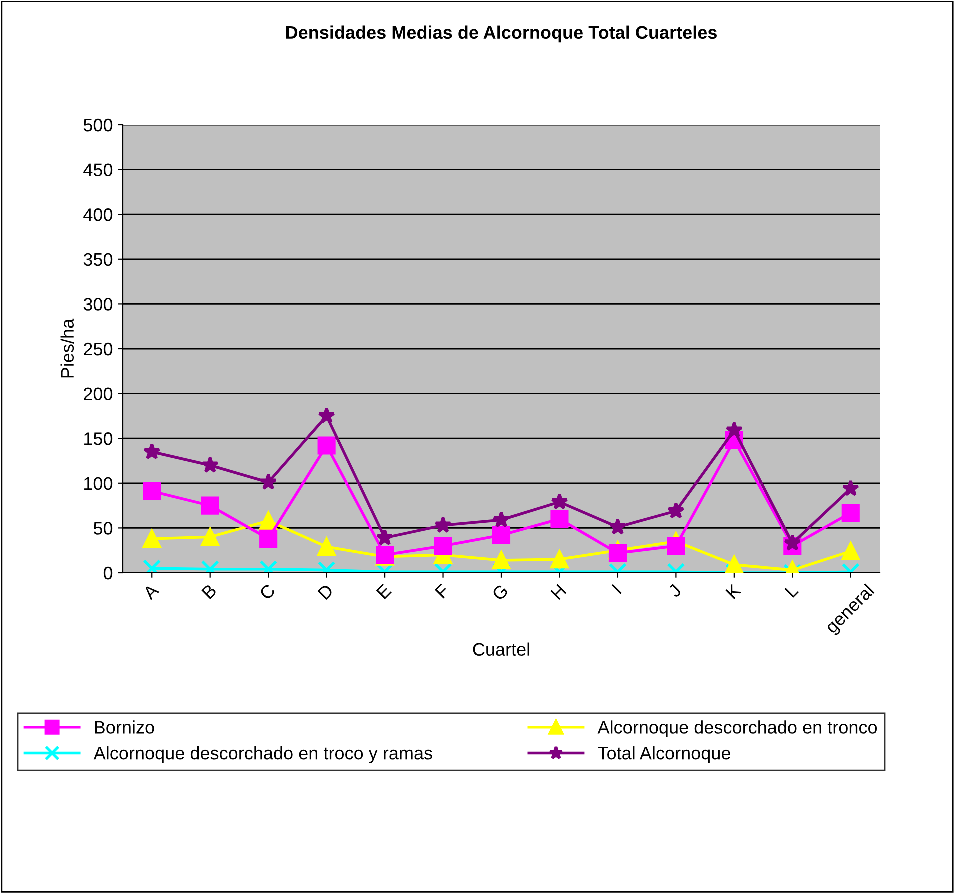 Image resolution: width=955 pixels, height=894 pixels. I want to click on x-axis-title: Cuartel, so click(501, 649).